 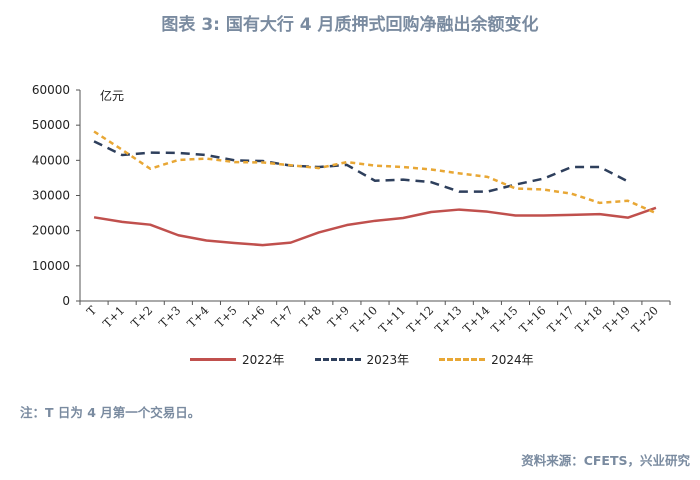 I want to click on x-tick-label: T+7, so click(x=282, y=316).